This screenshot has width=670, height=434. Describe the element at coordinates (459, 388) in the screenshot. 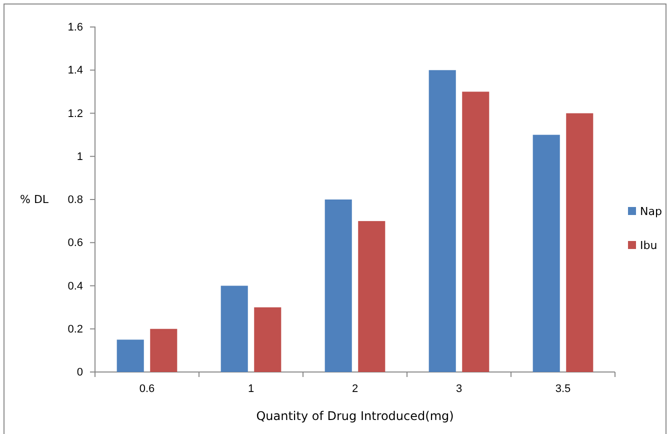

I see `x-tick-label: 3` at that location.